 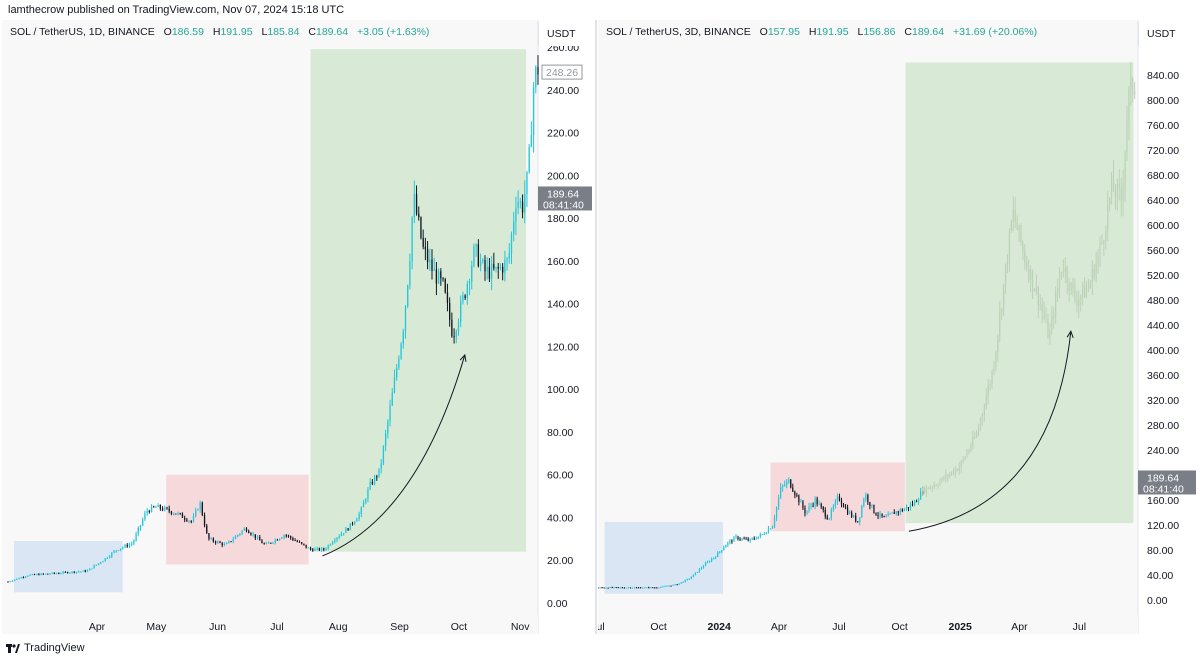 I want to click on panel-divider, so click(x=596, y=327).